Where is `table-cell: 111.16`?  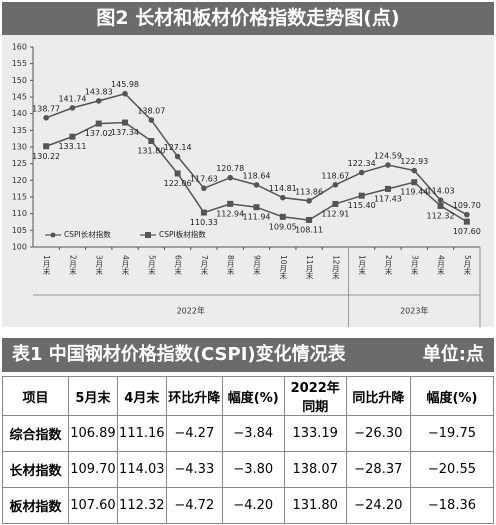
table-cell: 111.16 is located at coordinates (141, 433).